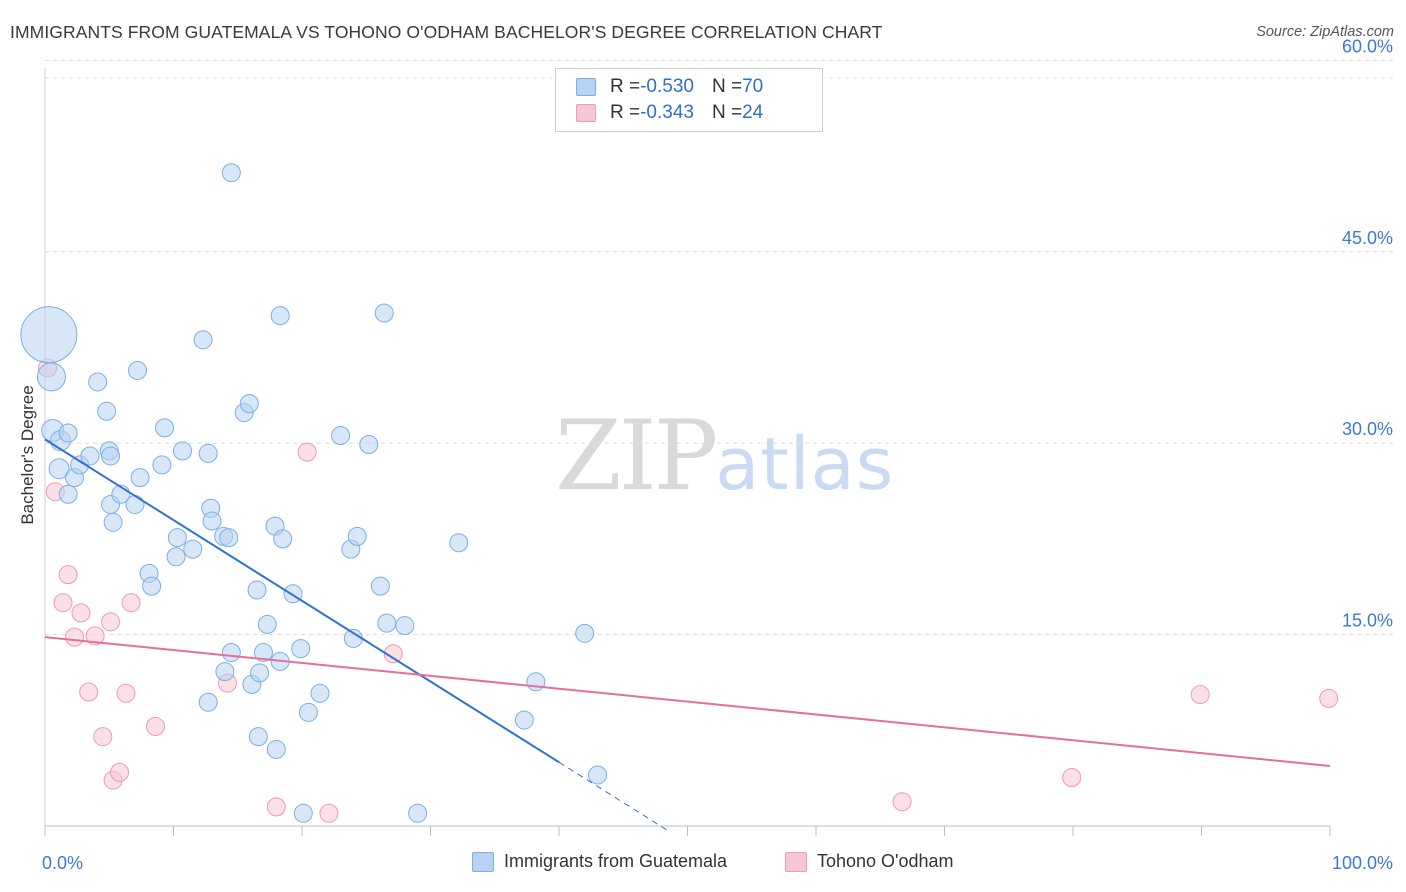  Describe the element at coordinates (796, 861) in the screenshot. I see `bottom-legend-swatch-pink` at that location.